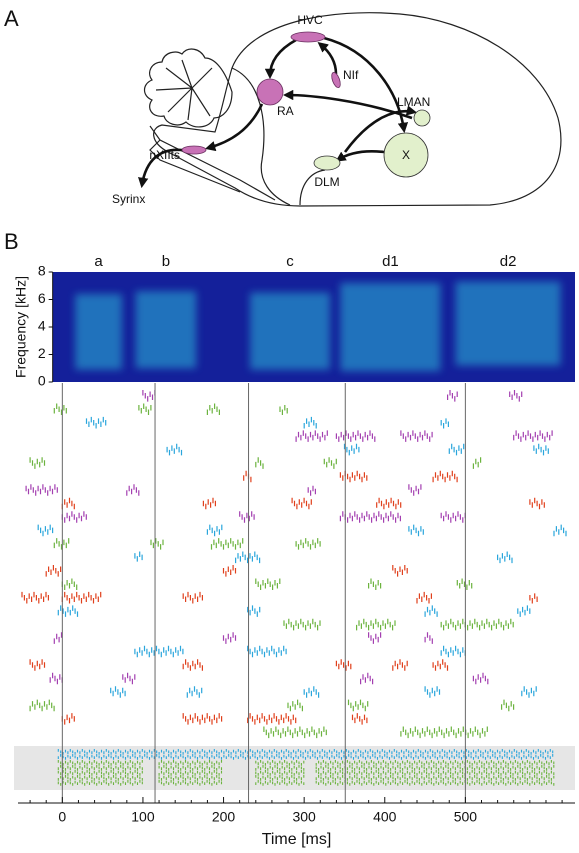 The image size is (579, 853). Describe the element at coordinates (278, 136) in the screenshot. I see `inner-contour` at that location.